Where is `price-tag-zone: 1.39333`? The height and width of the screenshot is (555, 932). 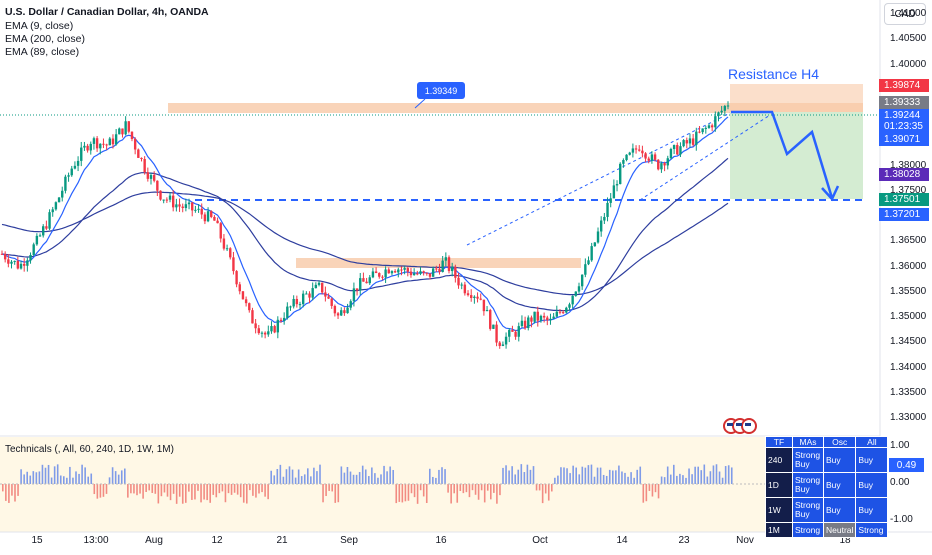
price-tag-zone: 1.39333 is located at coordinates (904, 102).